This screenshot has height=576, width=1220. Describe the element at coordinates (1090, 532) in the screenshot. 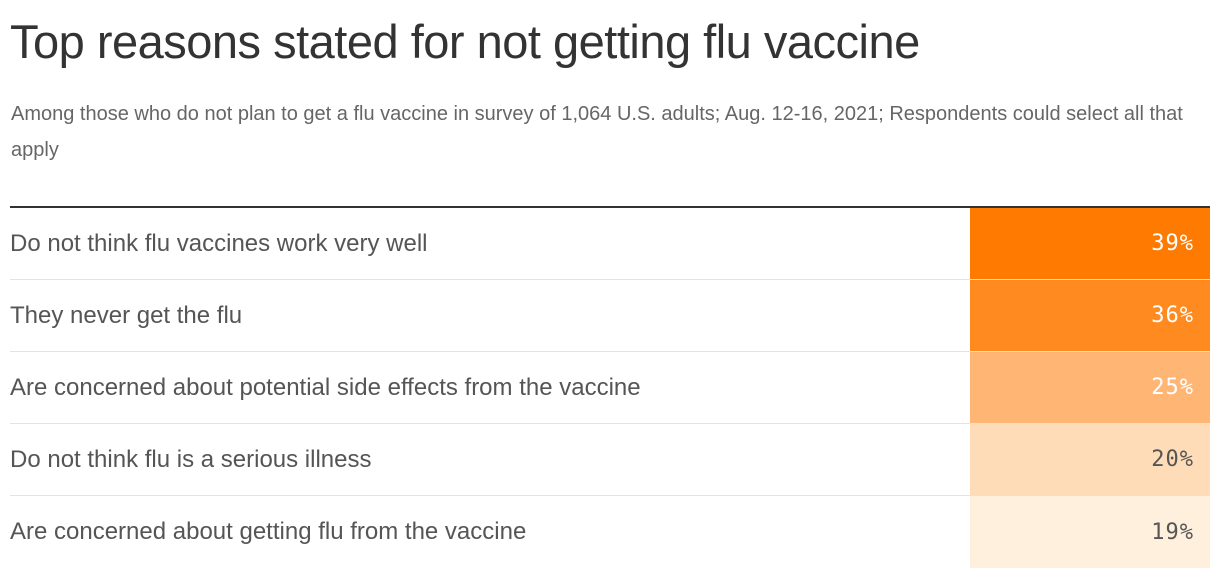

I see `row-value-cell: 19%` at that location.